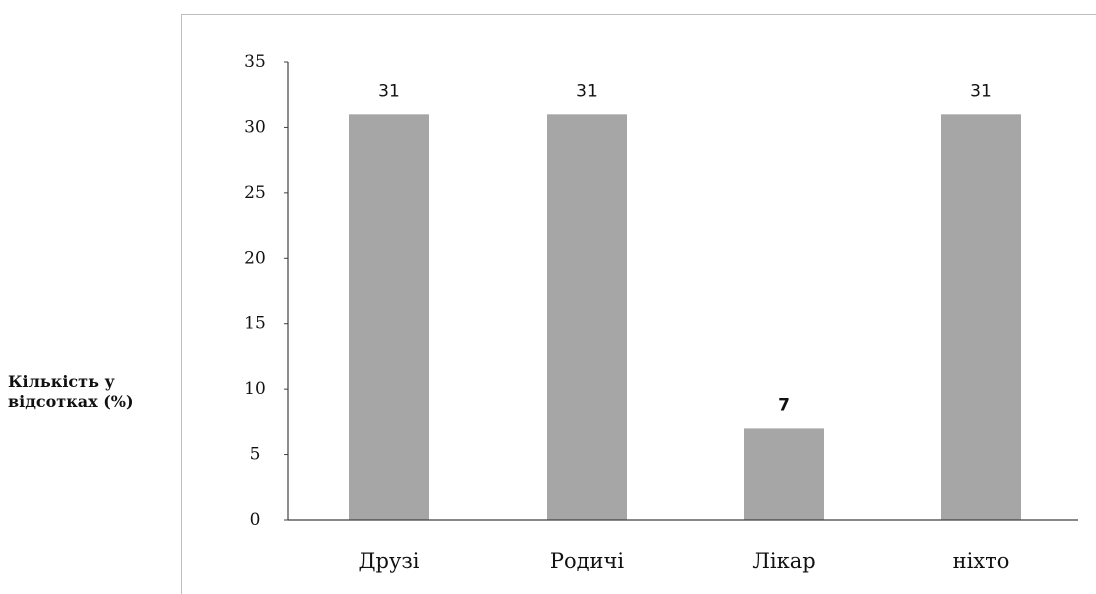  I want to click on category-labels: Друзі Родичі Лікар ніхто, so click(683, 561).